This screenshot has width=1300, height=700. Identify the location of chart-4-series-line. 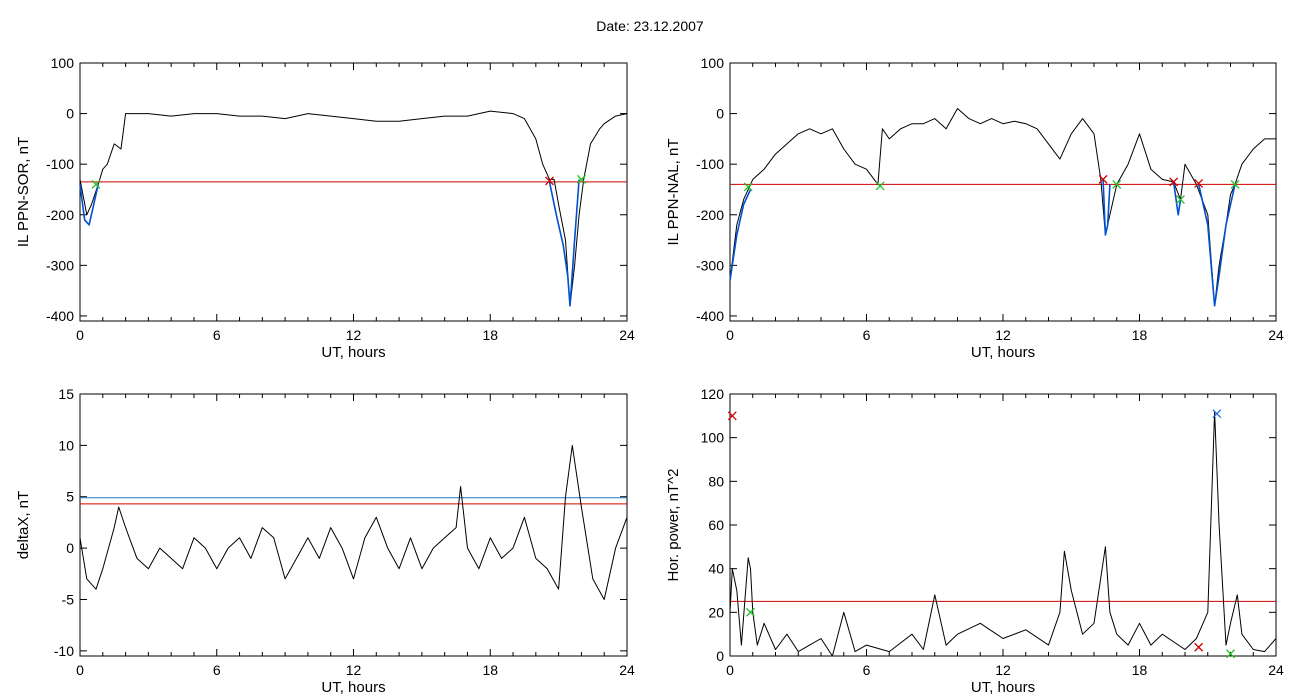
(1003, 534).